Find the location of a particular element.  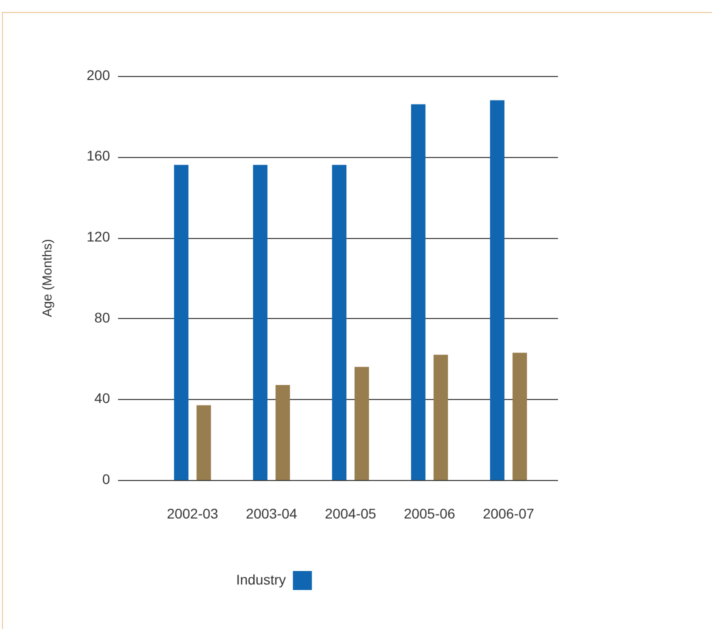

y-tick-label: 0 is located at coordinates (106, 478).